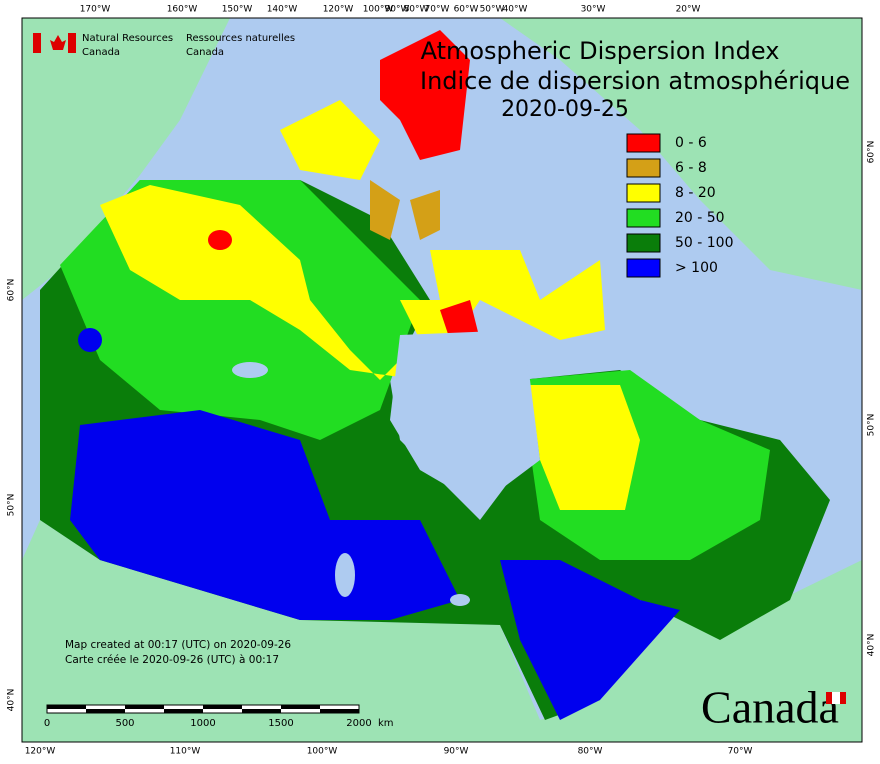 The width and height of the screenshot is (880, 764). I want to click on legend-label: 50 - 100, so click(704, 243).